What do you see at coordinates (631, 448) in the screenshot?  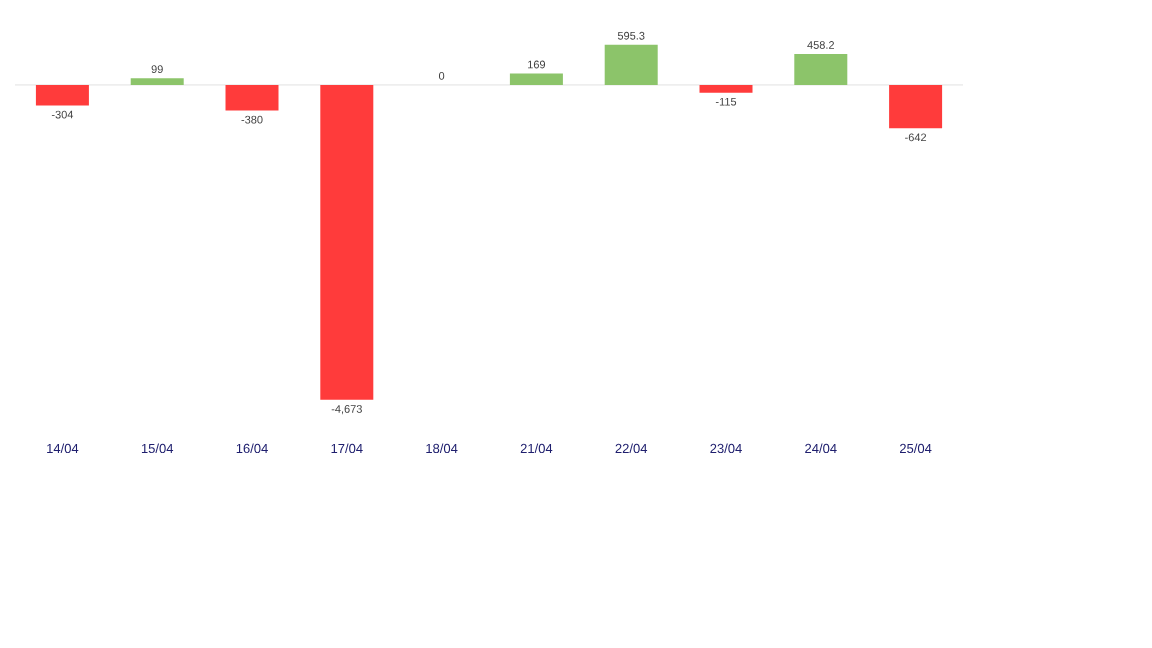 I see `x-tick-label: 22/04` at bounding box center [631, 448].